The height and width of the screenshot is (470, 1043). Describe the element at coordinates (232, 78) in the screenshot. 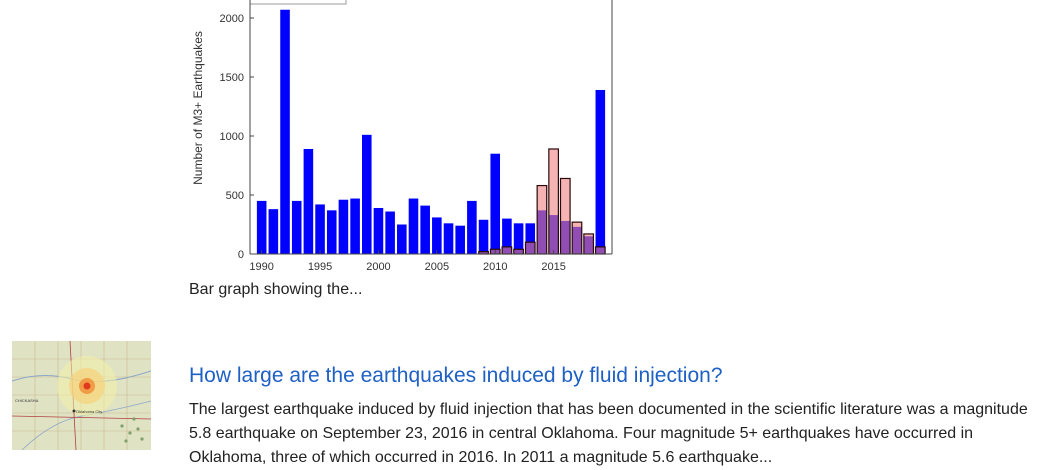

I see `y-tick-label-1500: 1500` at that location.